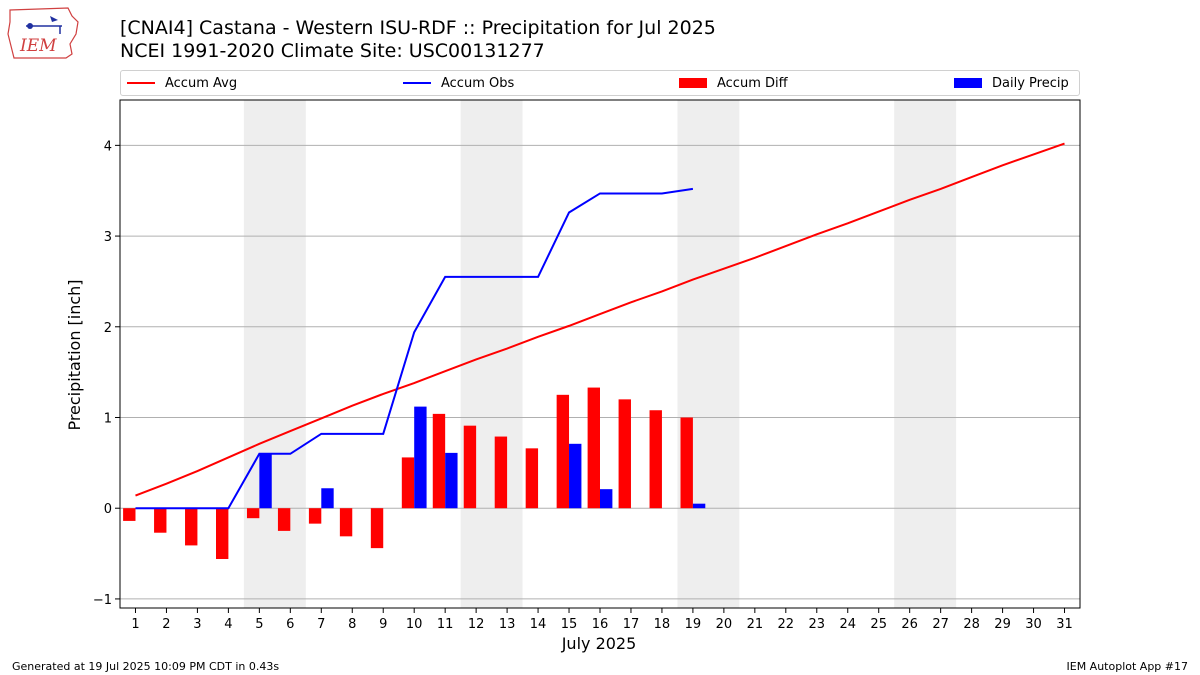 The image size is (1200, 675). I want to click on x-tick-label: 26, so click(909, 624).